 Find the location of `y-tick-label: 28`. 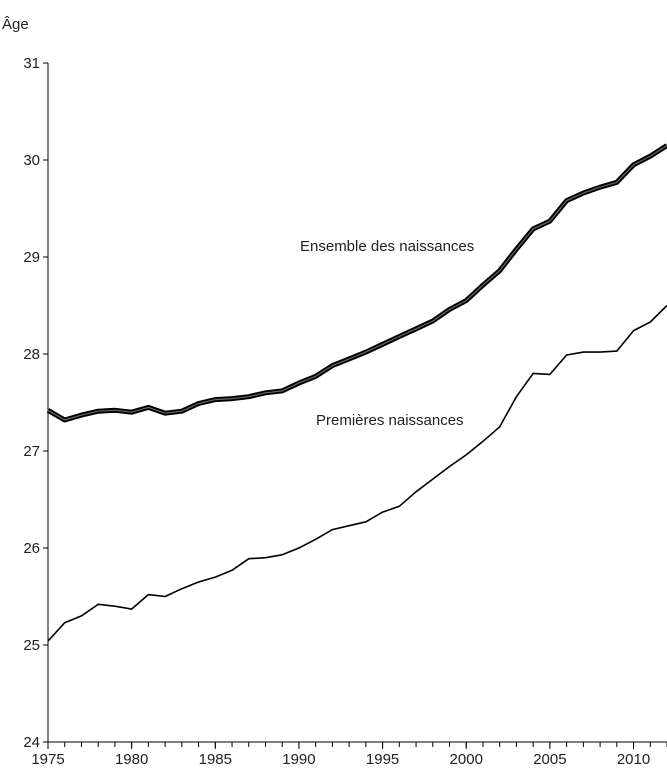

y-tick-label: 28 is located at coordinates (31, 354).